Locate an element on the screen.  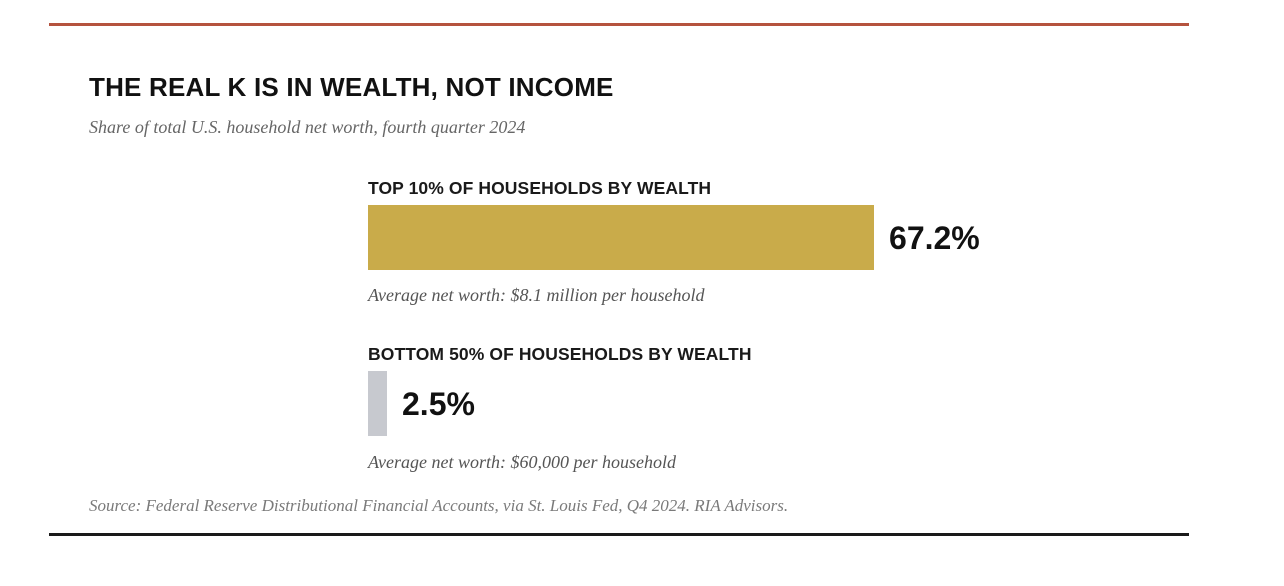
bottom-rule is located at coordinates (619, 534).